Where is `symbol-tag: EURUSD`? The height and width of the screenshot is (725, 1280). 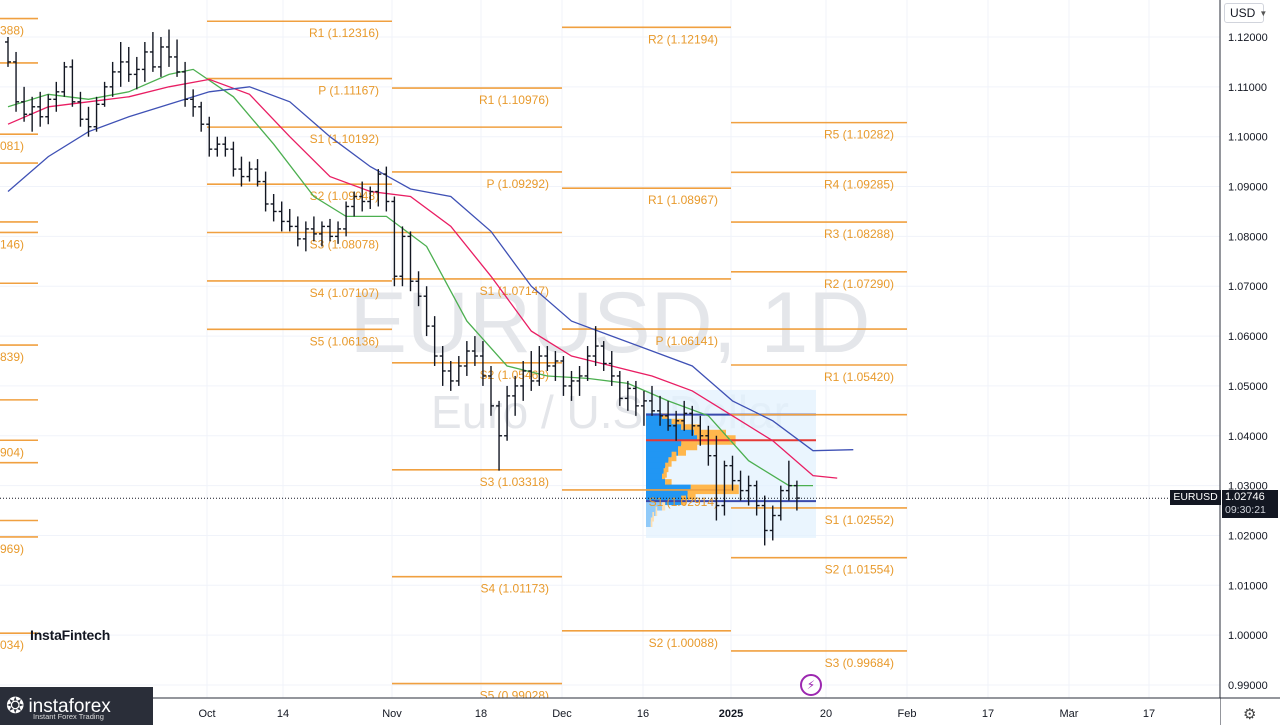
symbol-tag: EURUSD is located at coordinates (1195, 497).